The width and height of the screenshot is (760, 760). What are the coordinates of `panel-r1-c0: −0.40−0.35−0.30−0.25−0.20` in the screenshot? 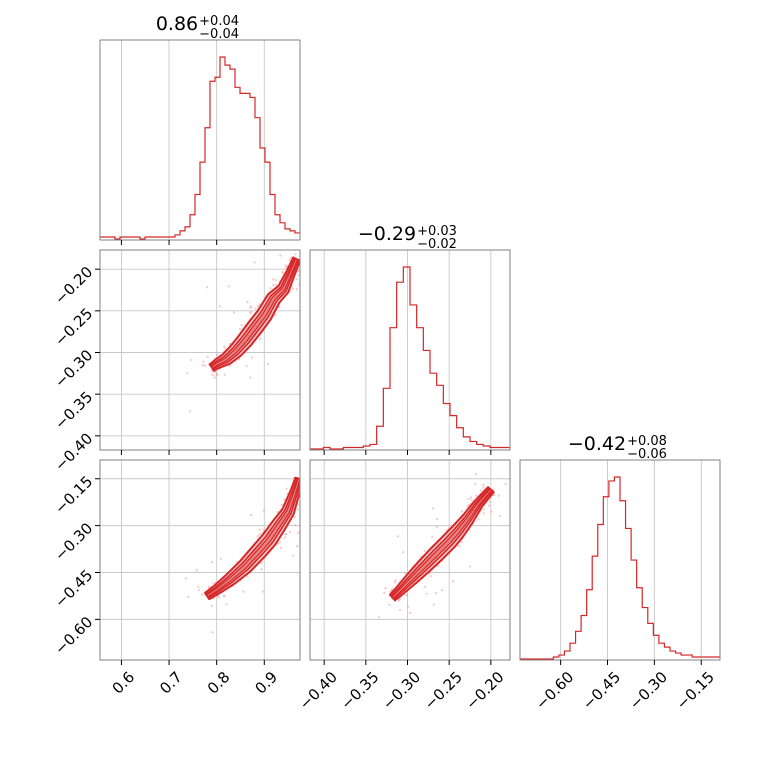 It's located at (177, 362).